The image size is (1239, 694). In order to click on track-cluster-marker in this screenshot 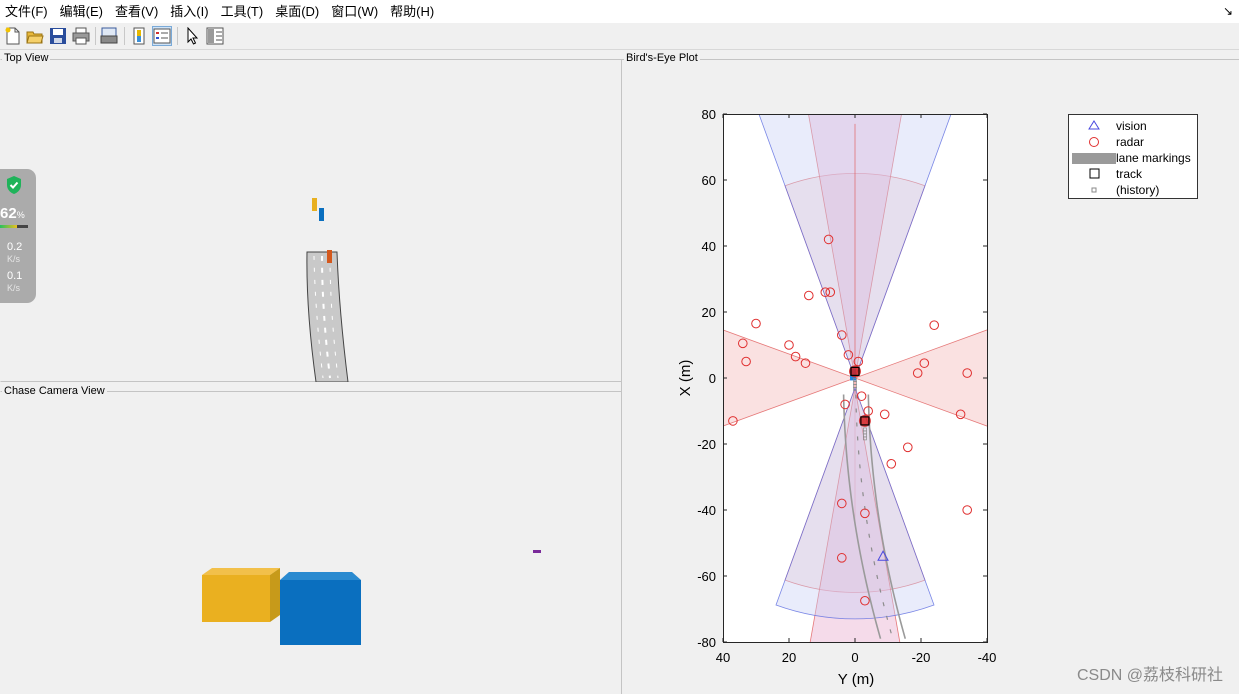, I will do `click(855, 371)`.